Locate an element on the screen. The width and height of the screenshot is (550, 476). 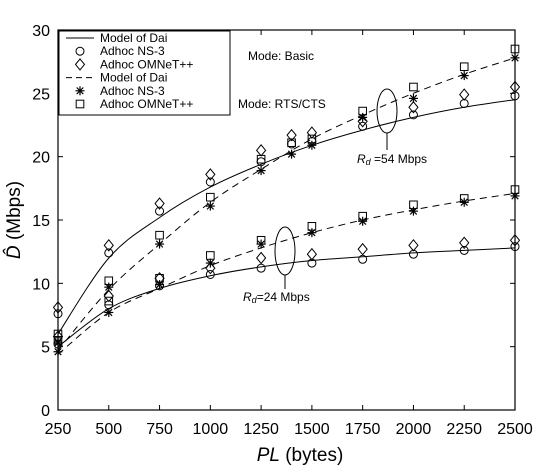
x-tick-label: 250 is located at coordinates (58, 429).